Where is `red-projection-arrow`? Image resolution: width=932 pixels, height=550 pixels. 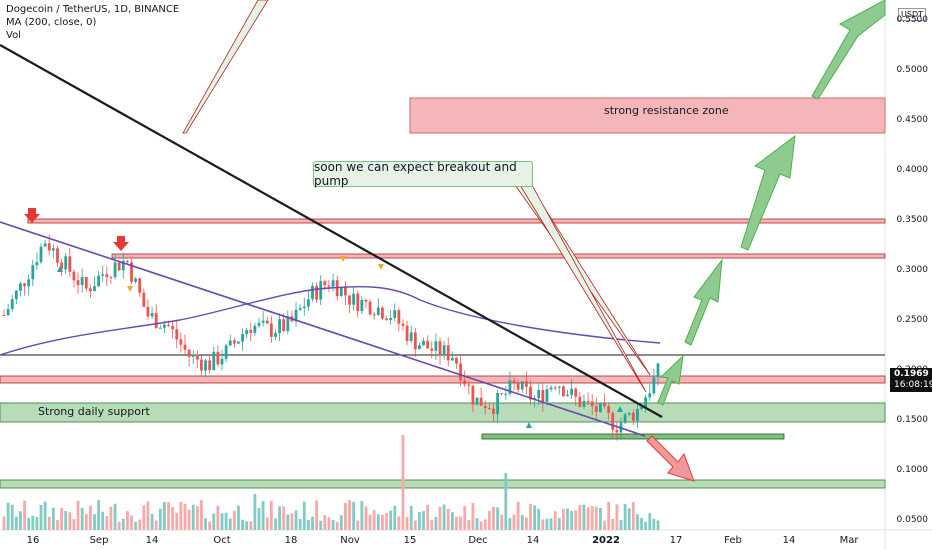 red-projection-arrow is located at coordinates (670, 458).